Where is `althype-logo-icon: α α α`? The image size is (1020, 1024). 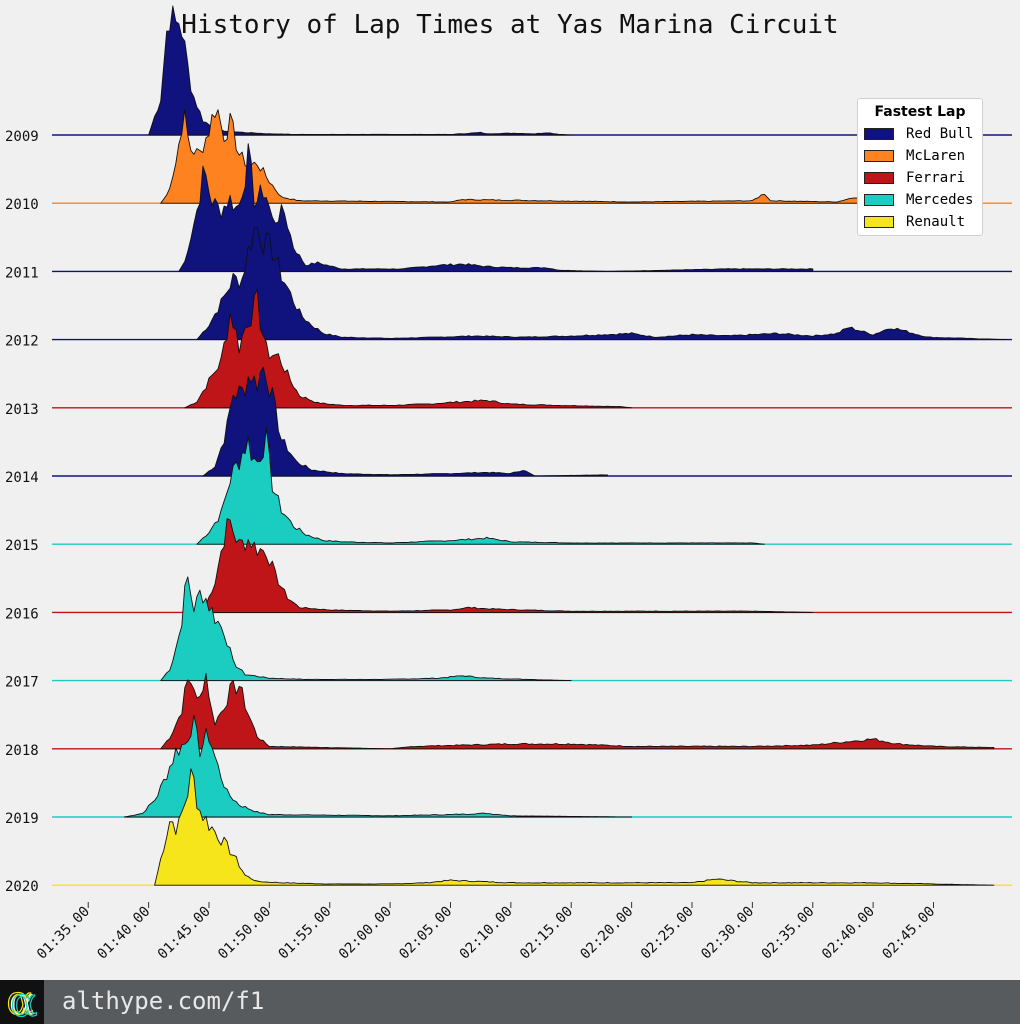 althype-logo-icon: α α α is located at coordinates (22, 1002).